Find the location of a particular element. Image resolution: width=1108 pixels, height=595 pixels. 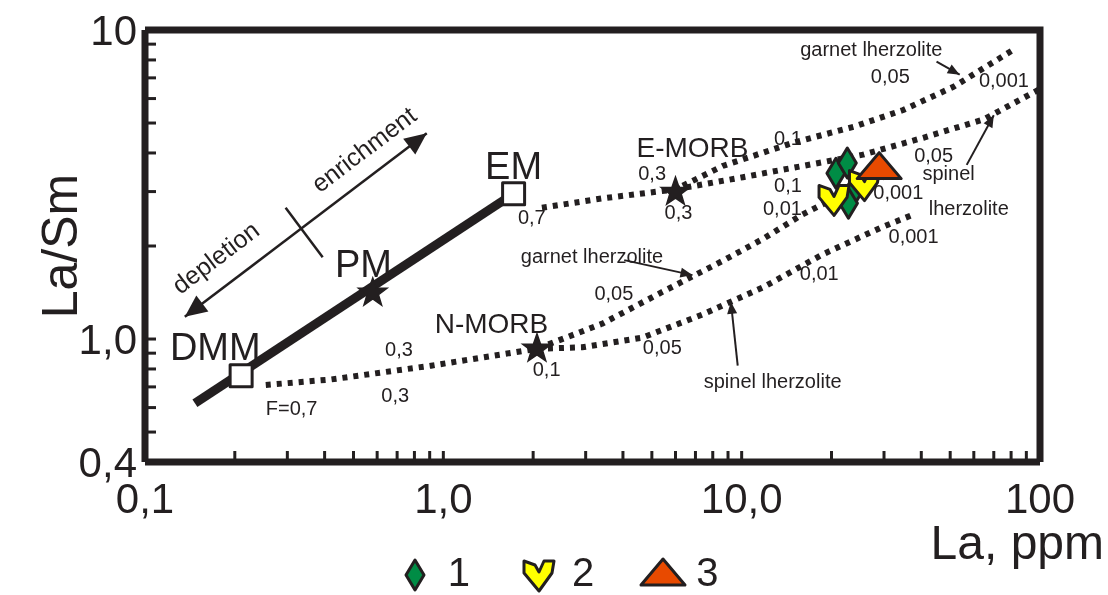

annotation: lherzolite is located at coordinates (968, 207).